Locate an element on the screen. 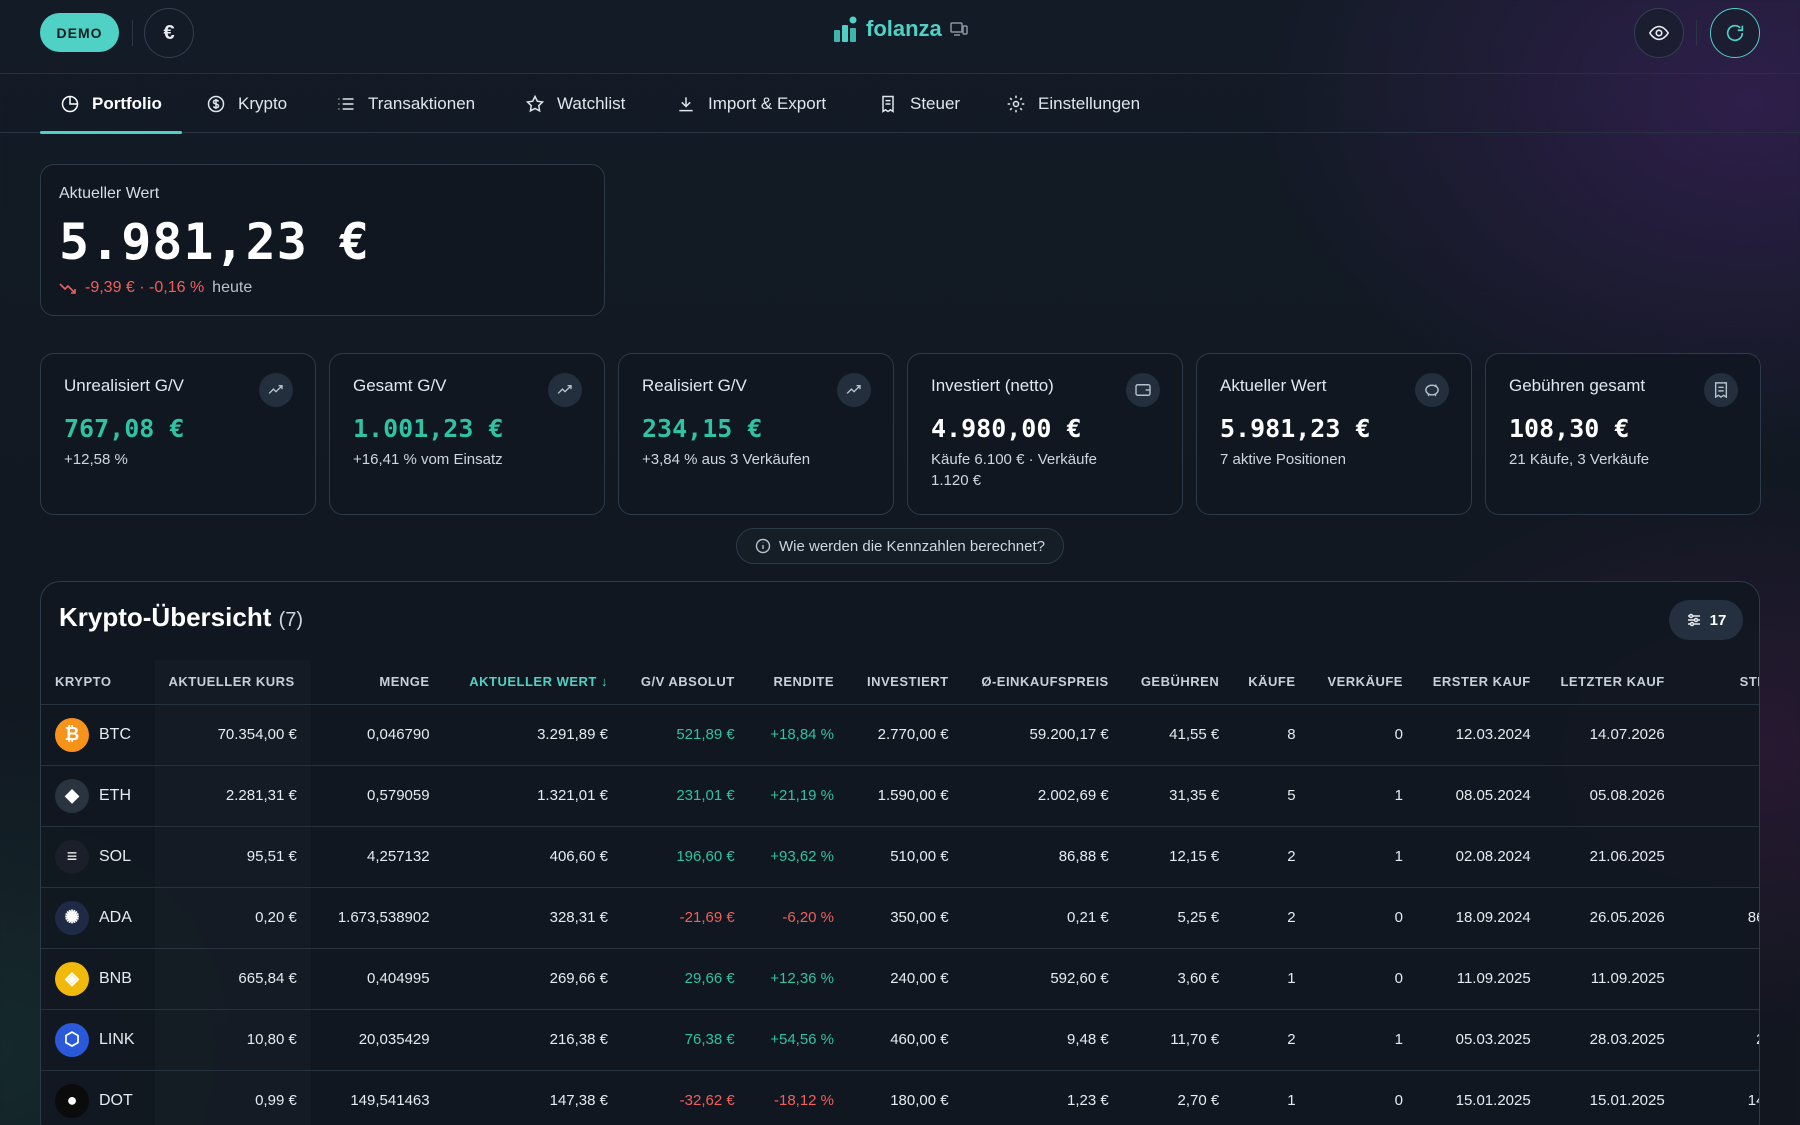 The image size is (1800, 1125). kpi-label: Gebühren gesamt is located at coordinates (1577, 385).